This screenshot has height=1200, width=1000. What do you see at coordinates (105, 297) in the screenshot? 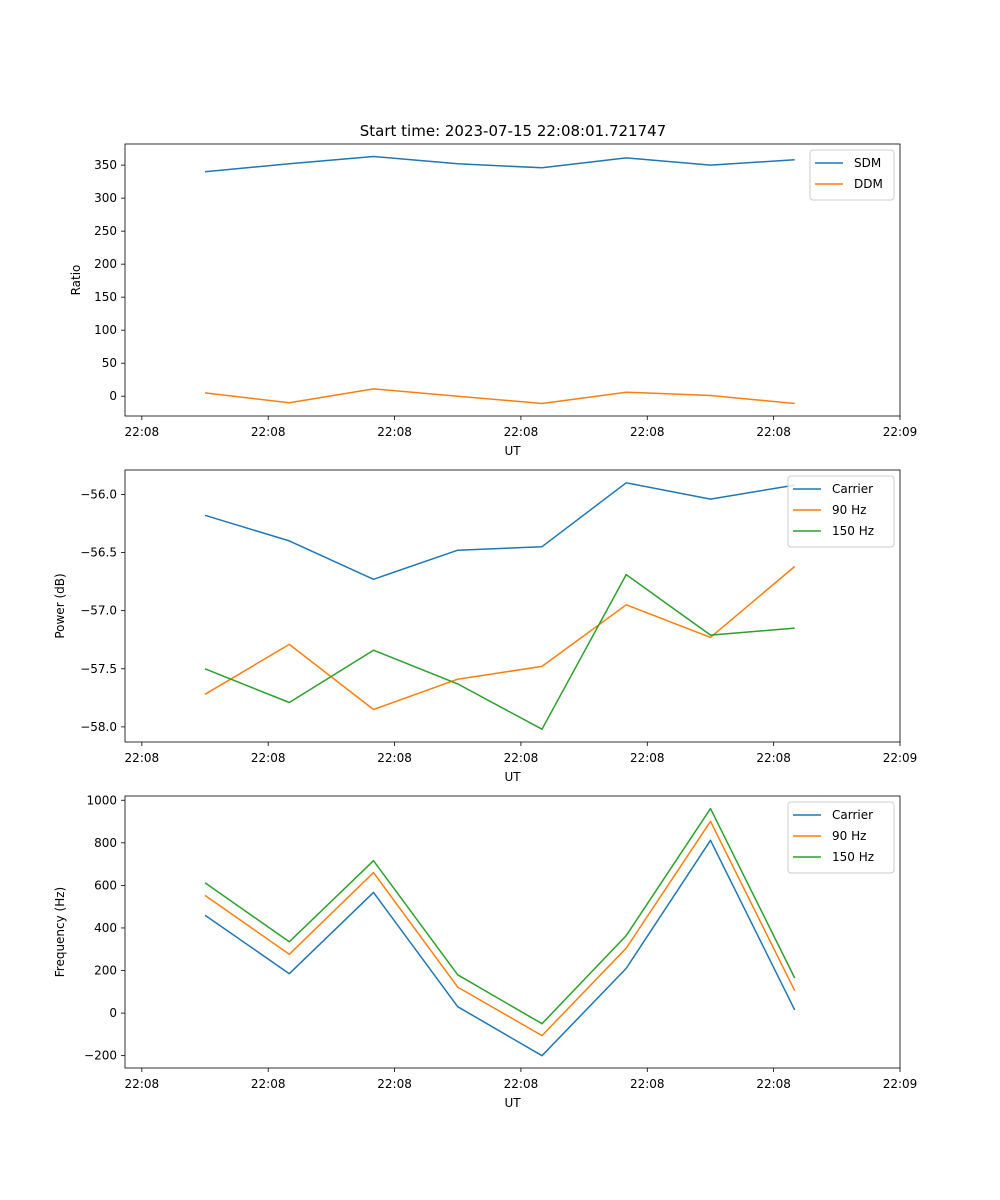
I see `y-tick-label: 150` at bounding box center [105, 297].